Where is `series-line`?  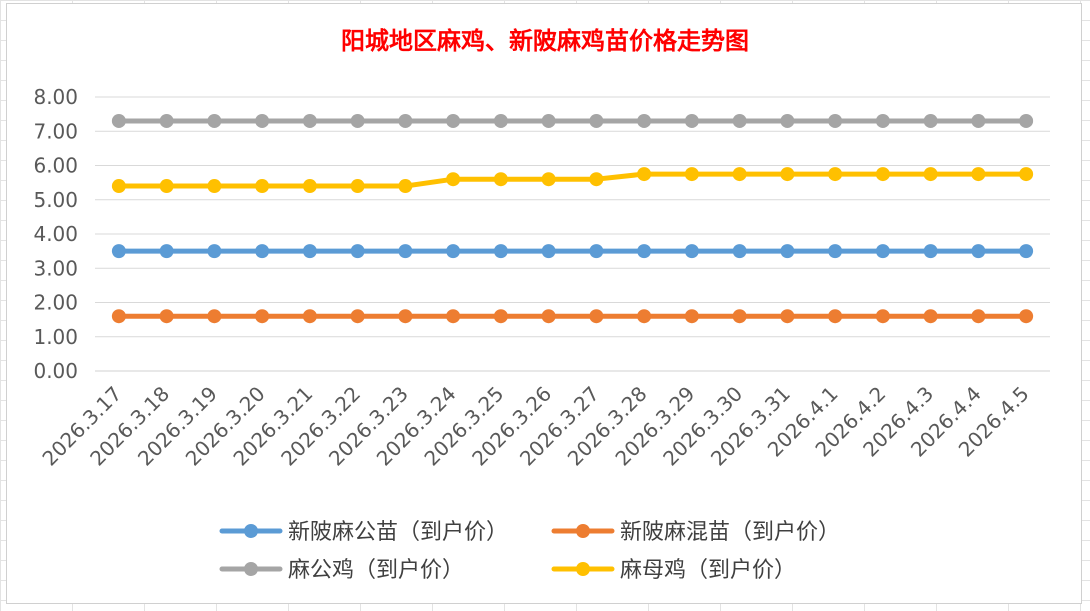 series-line is located at coordinates (572, 180).